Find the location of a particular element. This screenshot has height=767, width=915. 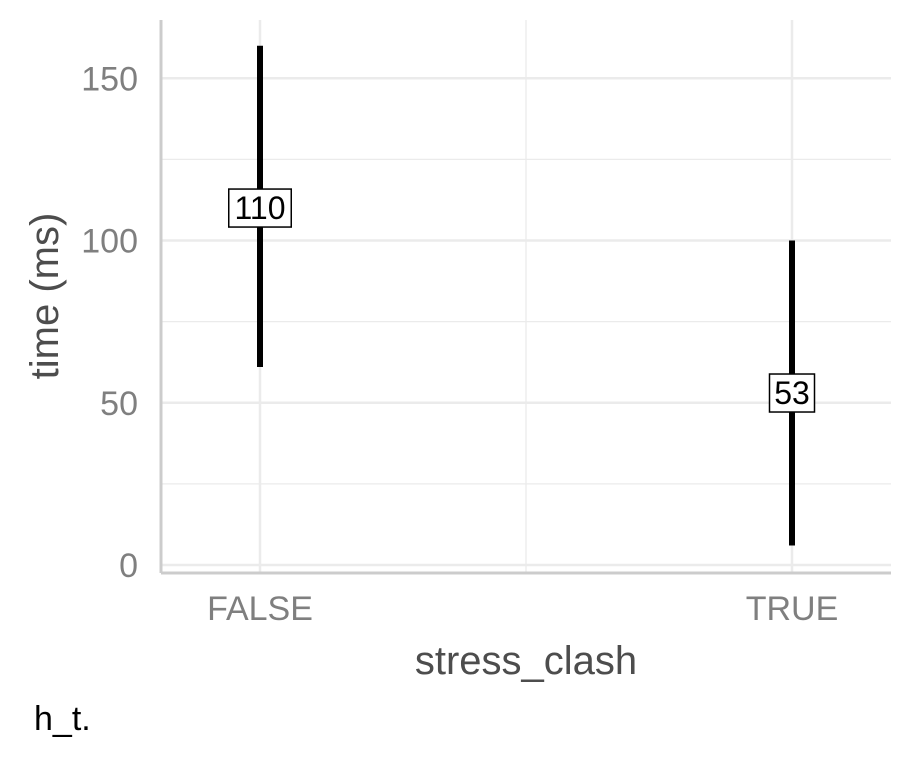

y-tick-labels: 0 50 100 150 is located at coordinates (109, 322).